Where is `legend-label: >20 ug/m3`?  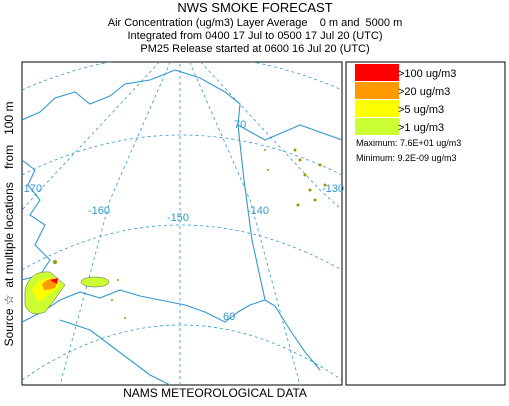 legend-label: >20 ug/m3 is located at coordinates (424, 92).